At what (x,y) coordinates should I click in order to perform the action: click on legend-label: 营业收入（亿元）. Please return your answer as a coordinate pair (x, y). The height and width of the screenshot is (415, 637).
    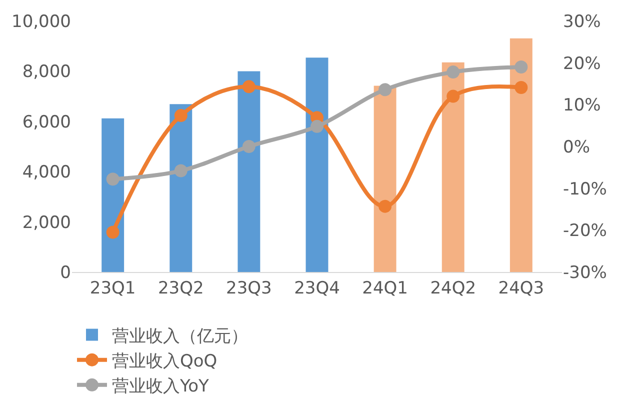
    Looking at the image, I should click on (180, 336).